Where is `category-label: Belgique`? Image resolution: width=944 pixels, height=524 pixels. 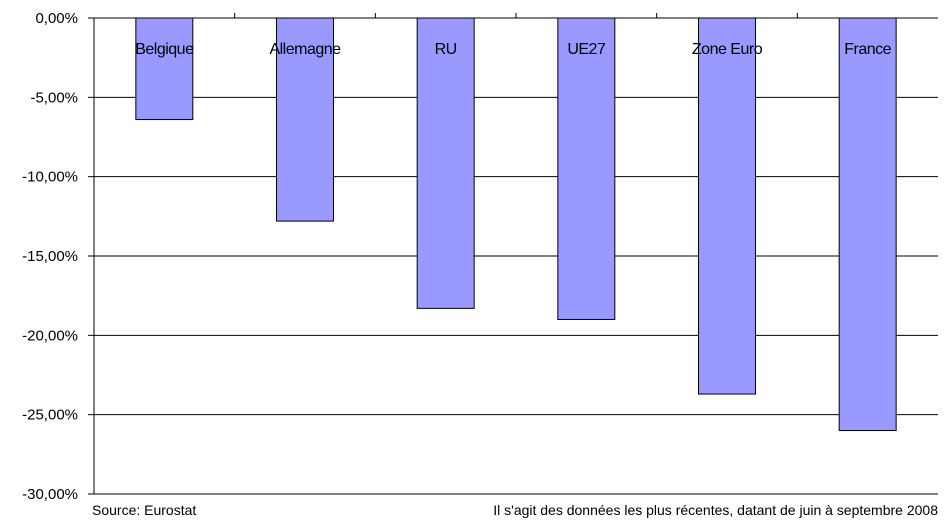
category-label: Belgique is located at coordinates (164, 49).